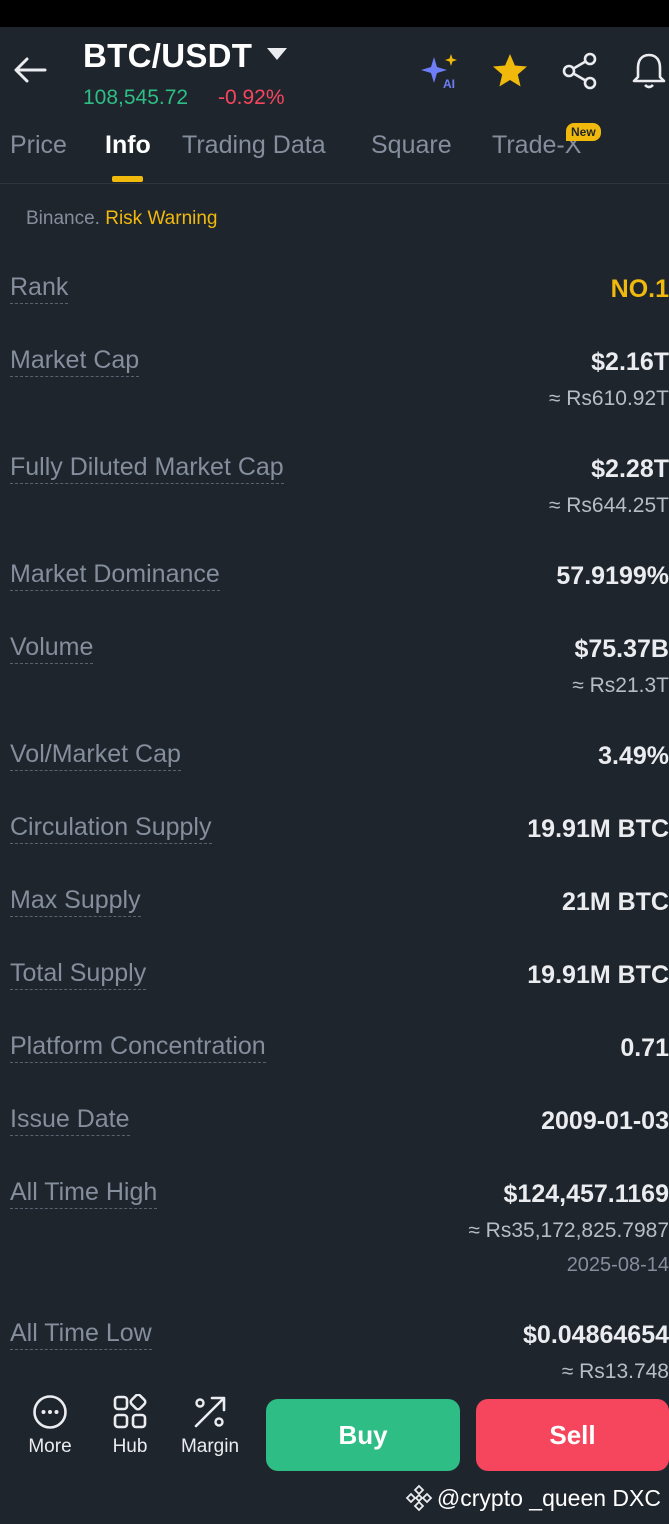  Describe the element at coordinates (161, 218) in the screenshot. I see `risk-warning-link: Risk Warning` at that location.